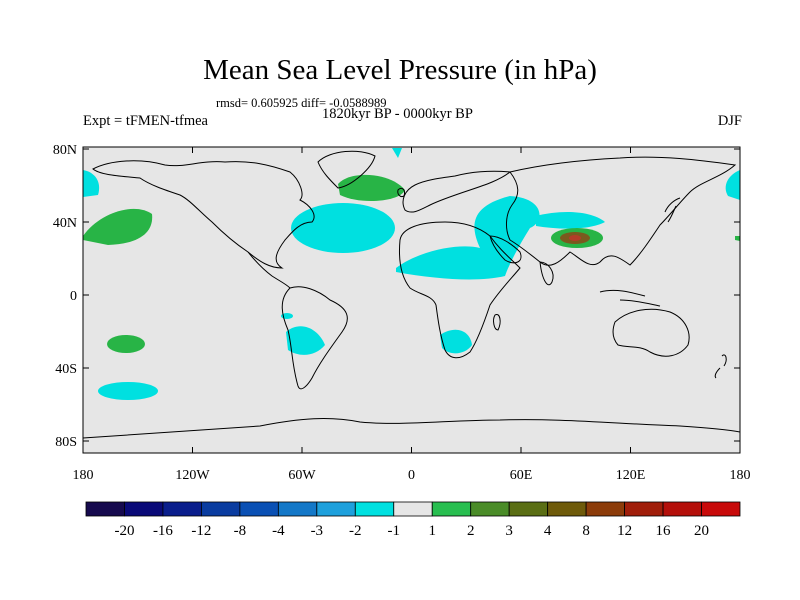 This screenshot has height=600, width=800. What do you see at coordinates (65, 223) in the screenshot?
I see `lat-tick-label: 40N` at bounding box center [65, 223].